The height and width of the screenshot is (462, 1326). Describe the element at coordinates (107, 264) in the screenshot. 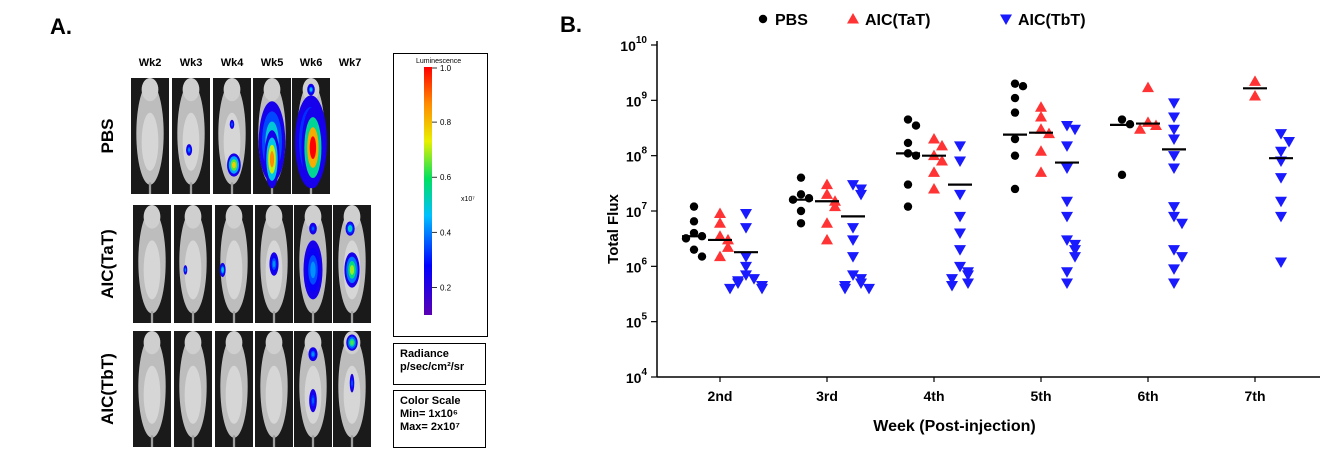

I see `group-label-1: AIC(TaT)` at that location.